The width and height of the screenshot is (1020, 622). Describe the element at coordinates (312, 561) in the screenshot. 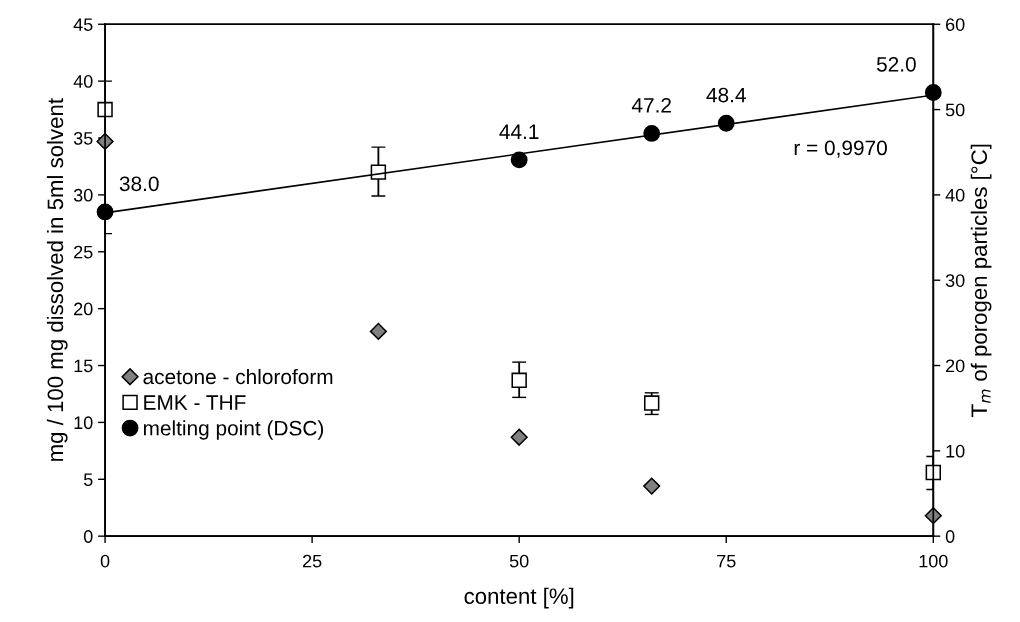

I see `x-tick-label: 25` at that location.